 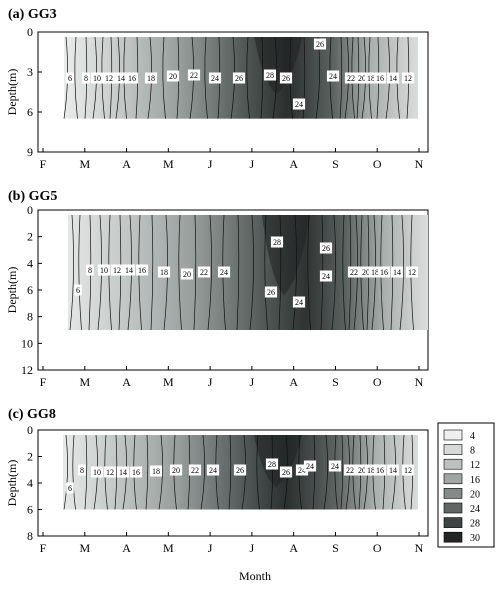 I want to click on panel-title: (a) GG3, so click(x=32, y=14).